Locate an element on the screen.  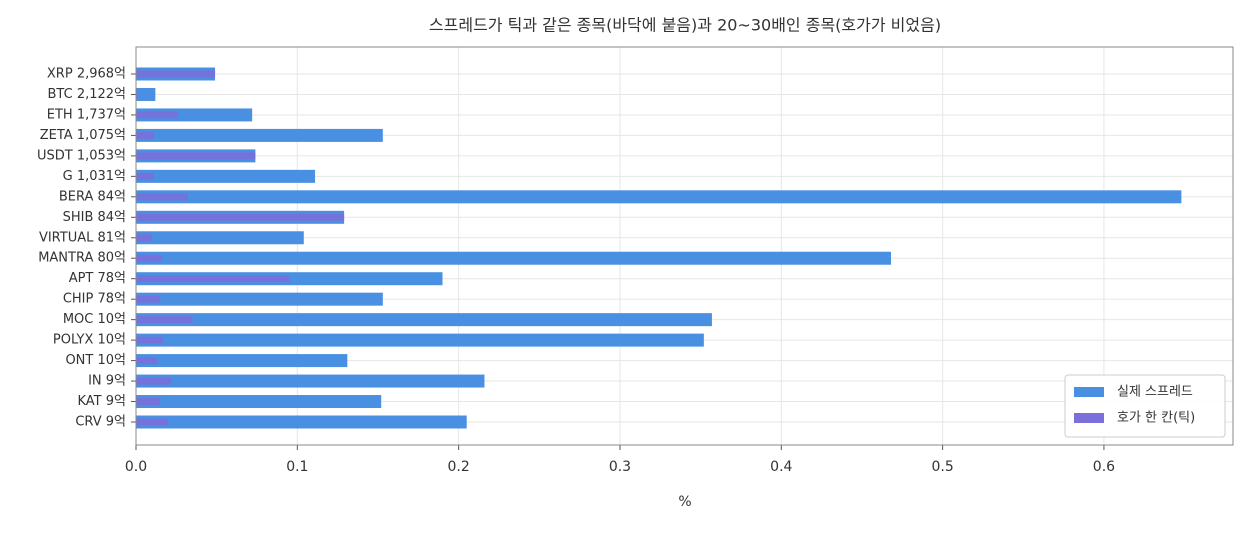
x-tick-label: 0.5 is located at coordinates (942, 467).